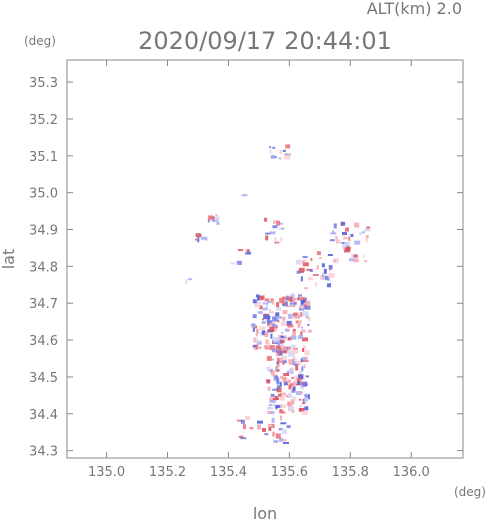  I want to click on y-tick-label: 34.5, so click(43, 378).